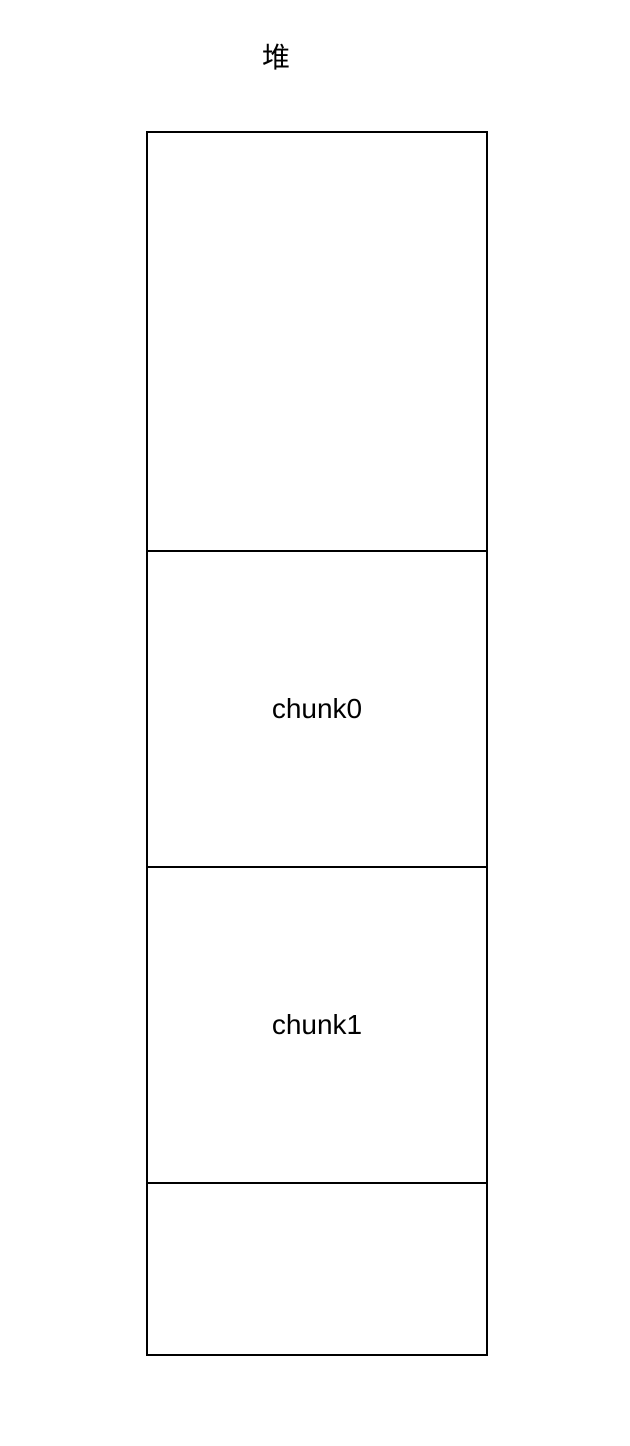 This screenshot has height=1446, width=630. What do you see at coordinates (317, 1026) in the screenshot?
I see `heap-segment-chunk1: chunk1` at bounding box center [317, 1026].